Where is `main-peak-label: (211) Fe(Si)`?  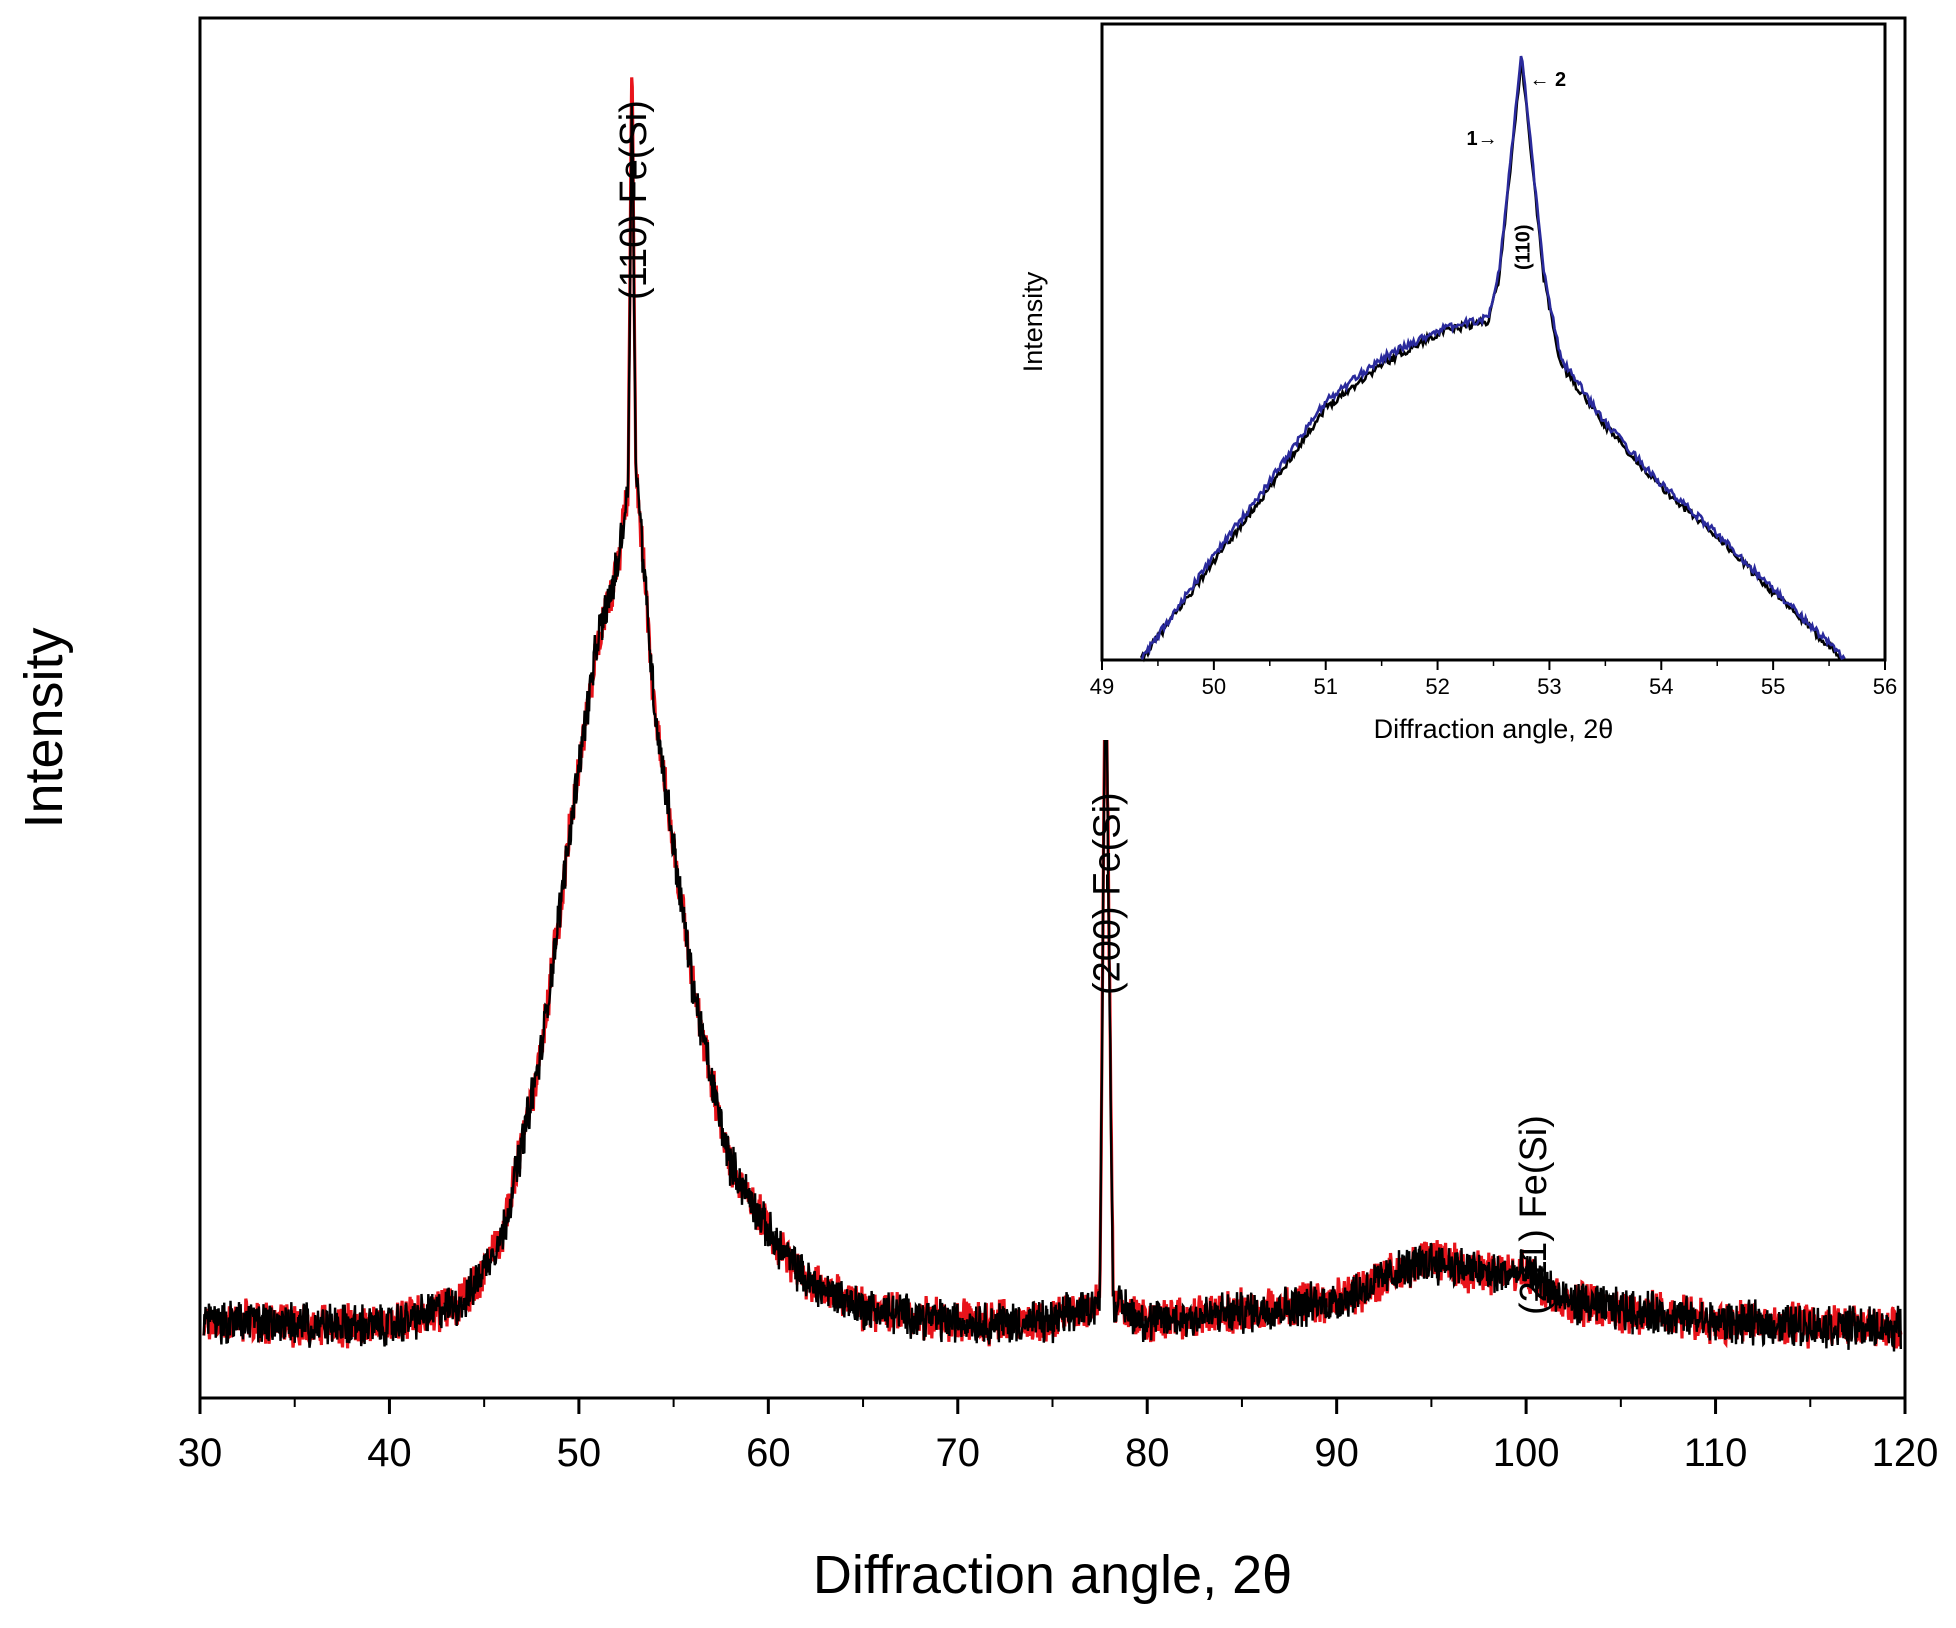 main-peak-label: (211) Fe(Si) is located at coordinates (1534, 1215).